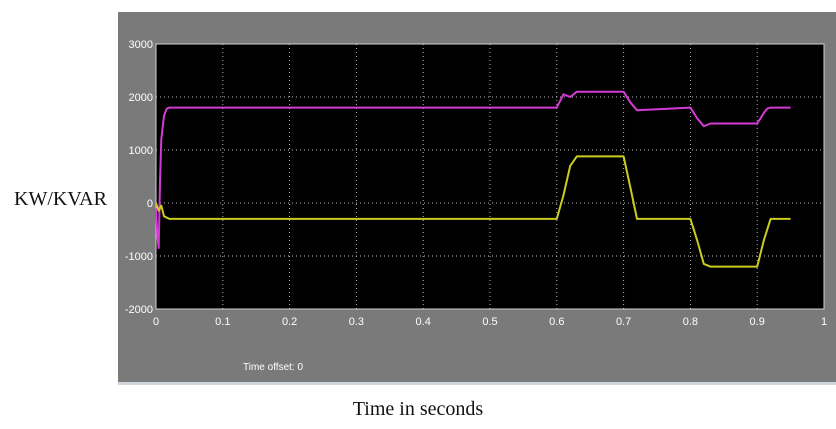 The width and height of the screenshot is (836, 429). What do you see at coordinates (139, 310) in the screenshot?
I see `y-tick-label: -2000` at bounding box center [139, 310].